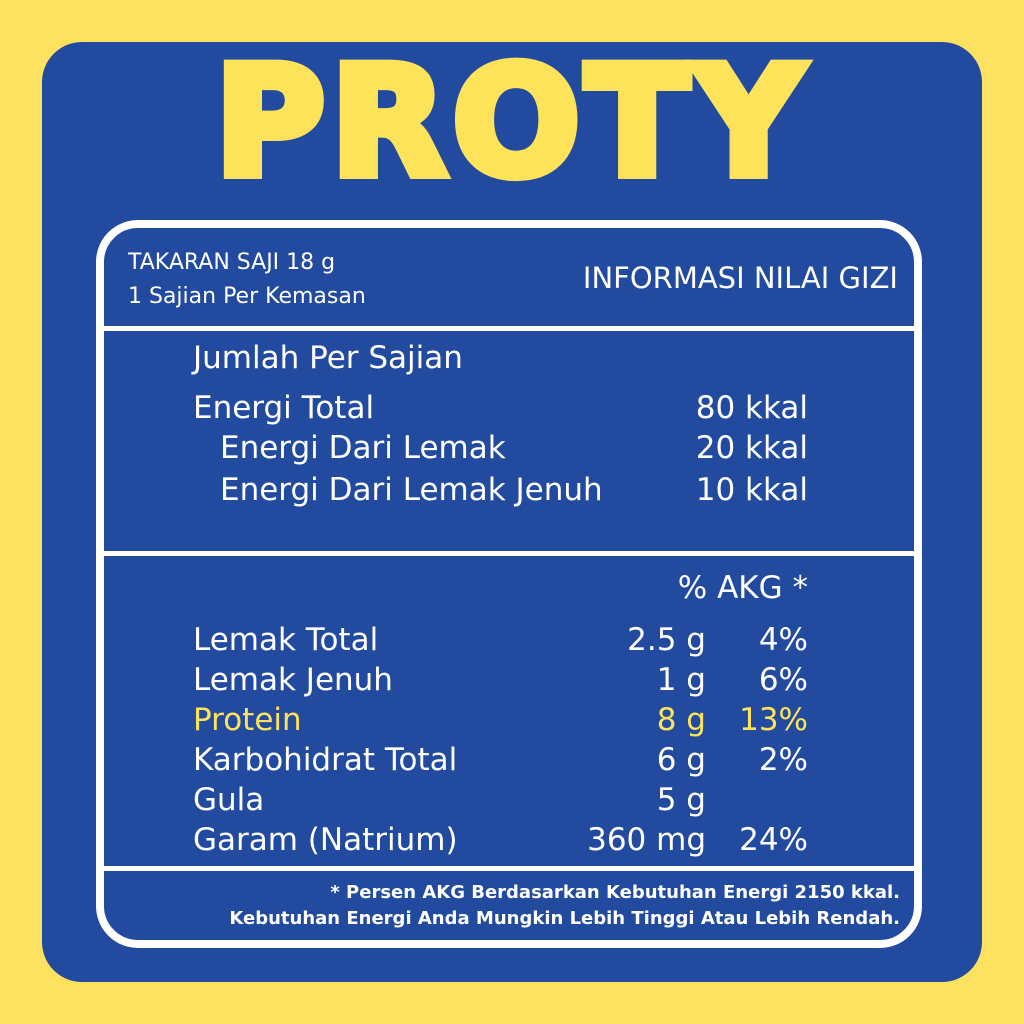 The width and height of the screenshot is (1024, 1024). Describe the element at coordinates (232, 262) in the screenshot. I see `serving-size: TAKARAN SAJI 18 g` at that location.